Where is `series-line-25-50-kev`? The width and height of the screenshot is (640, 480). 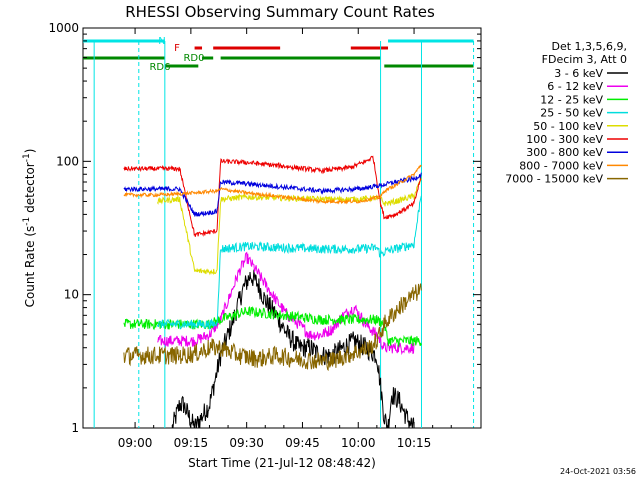
series-line-25-50-kev is located at coordinates (289, 263).